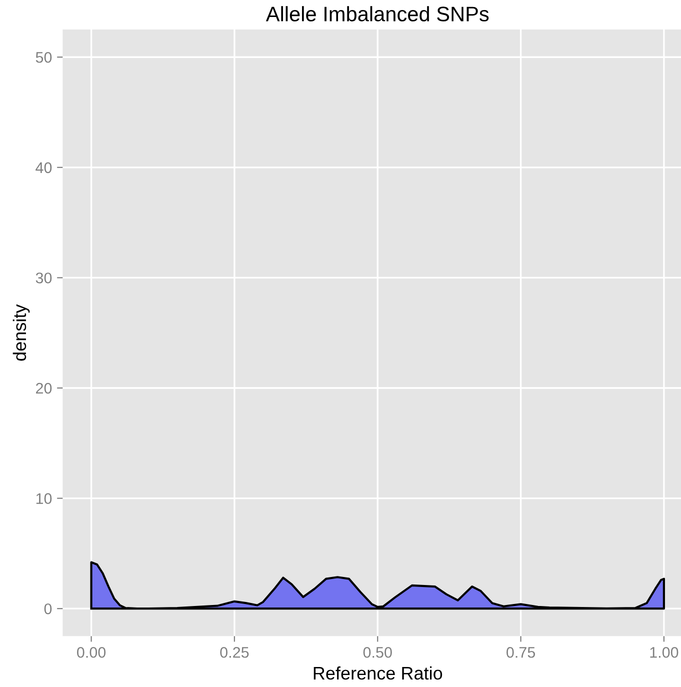 The height and width of the screenshot is (687, 681). Describe the element at coordinates (234, 652) in the screenshot. I see `x-tick-label: 0.25` at that location.